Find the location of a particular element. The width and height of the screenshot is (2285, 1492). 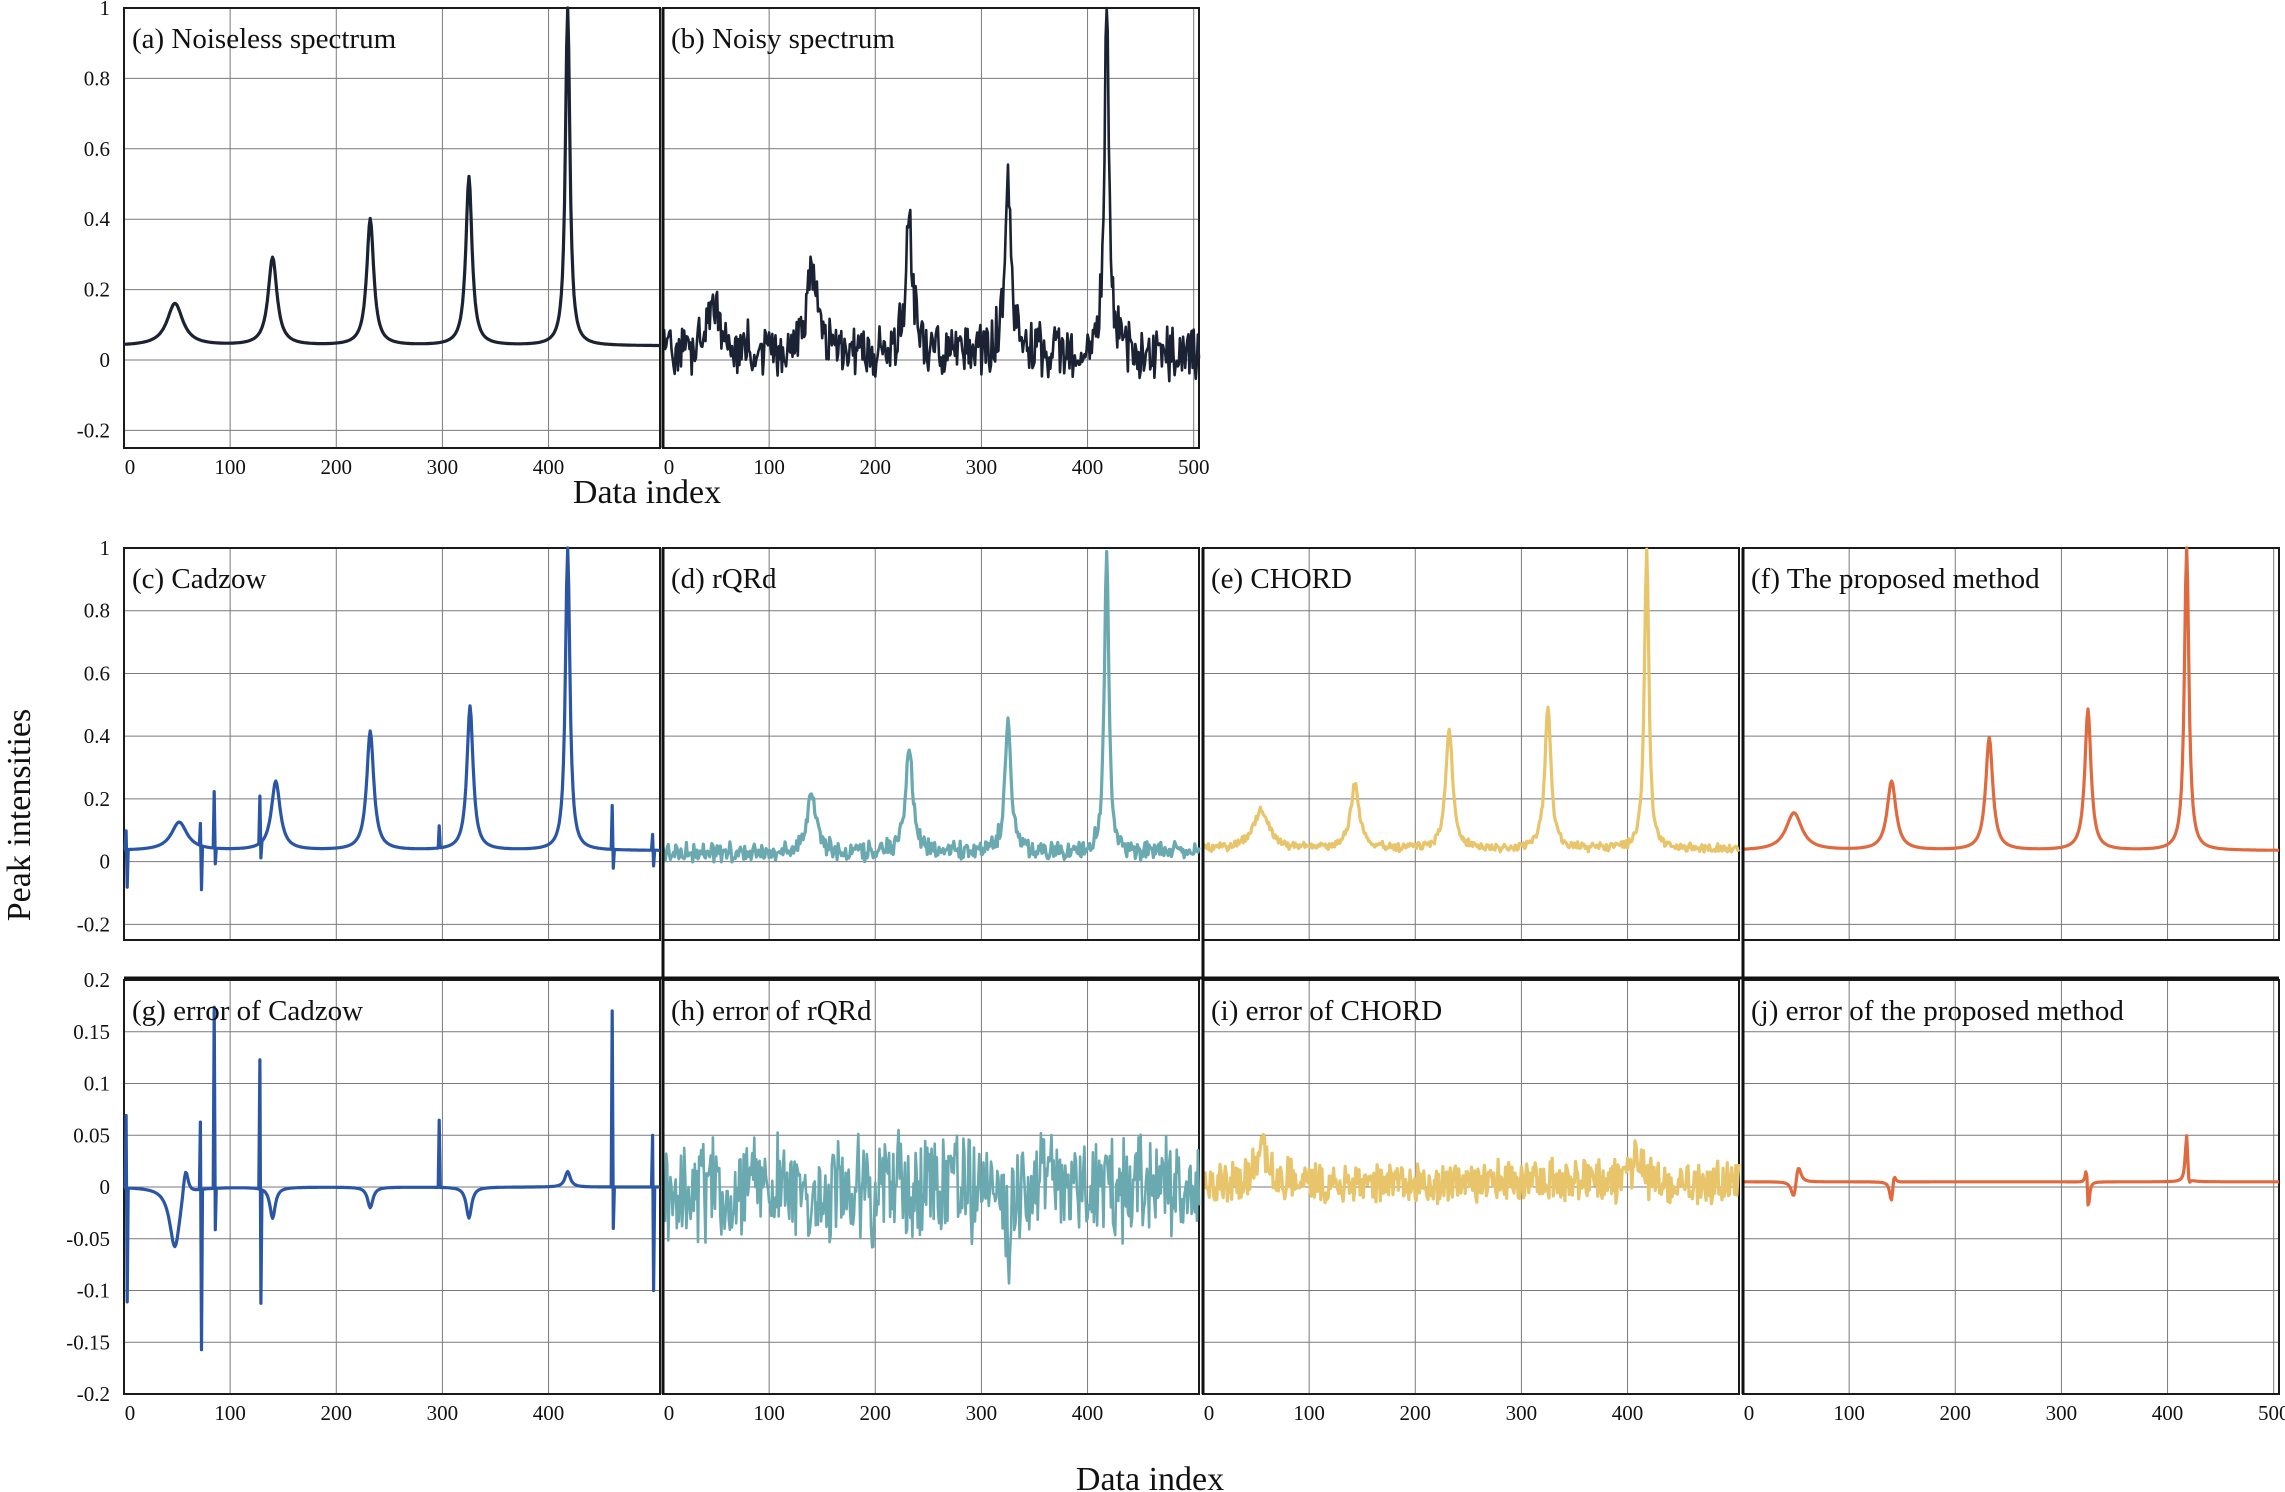

panel-title-h: (h) error of rQRd is located at coordinates (771, 1011).